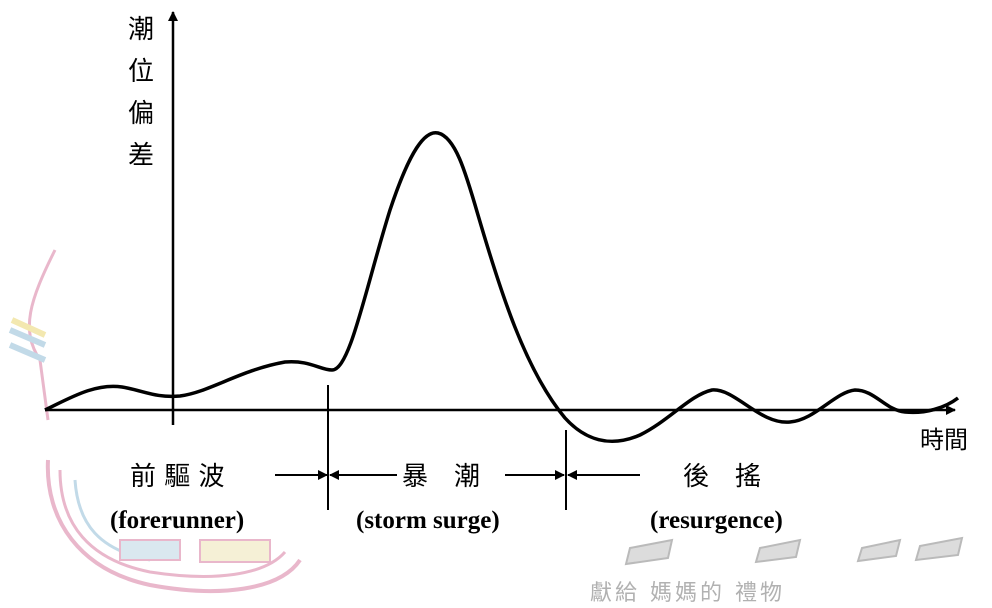  Describe the element at coordinates (141, 156) in the screenshot. I see `y-axis-label-char: 差` at that location.